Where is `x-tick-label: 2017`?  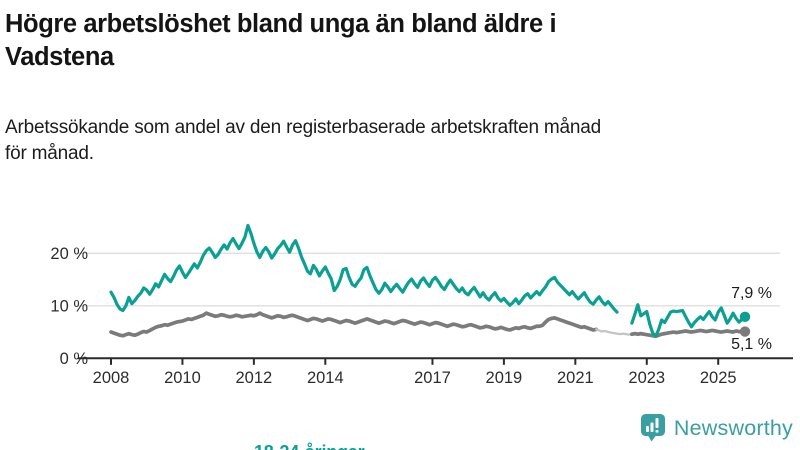
x-tick-label: 2017 is located at coordinates (432, 378).